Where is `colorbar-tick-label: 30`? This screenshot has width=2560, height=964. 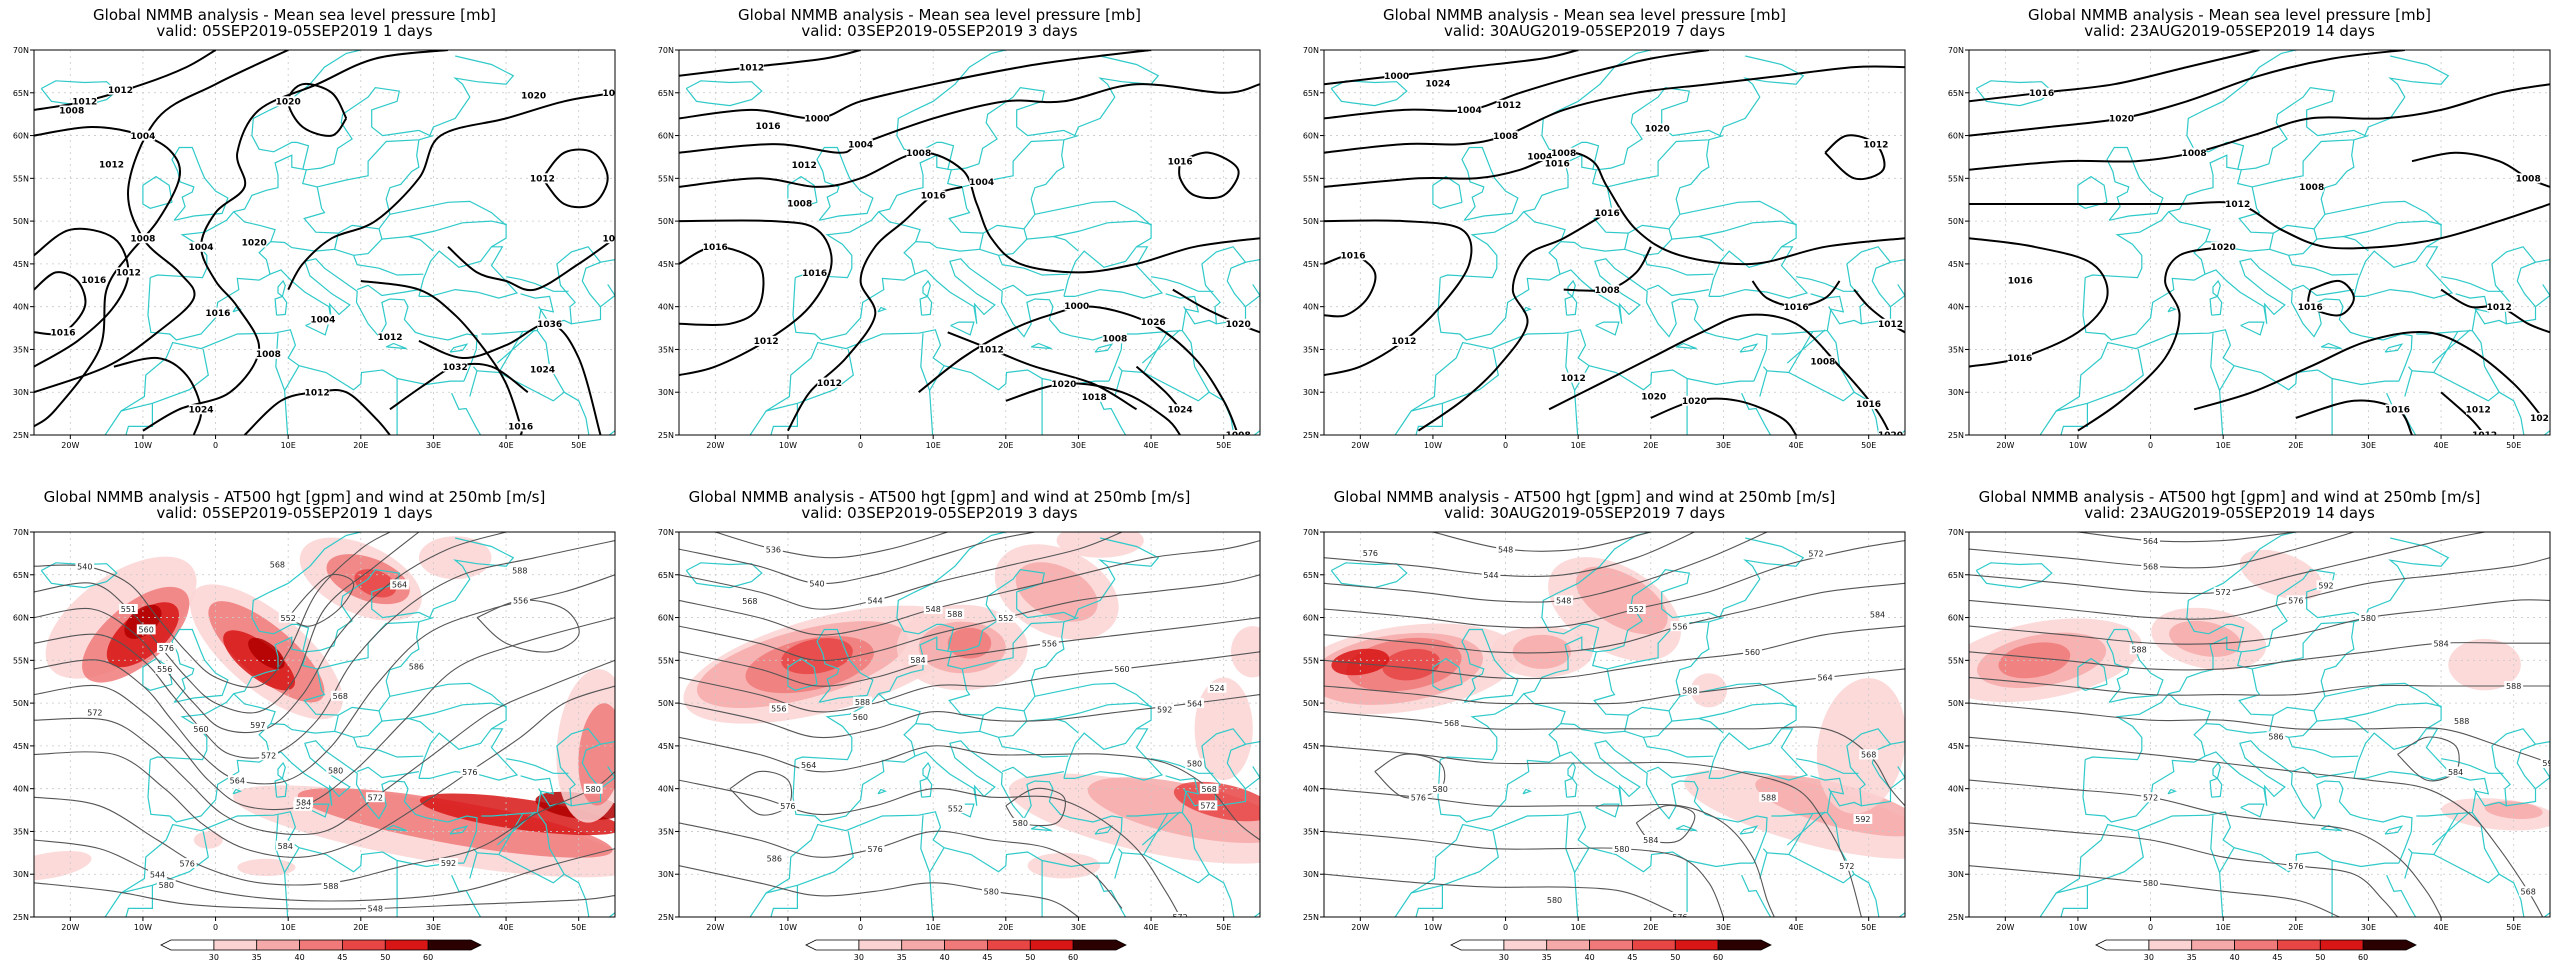 colorbar-tick-label: 30 is located at coordinates (2149, 956).